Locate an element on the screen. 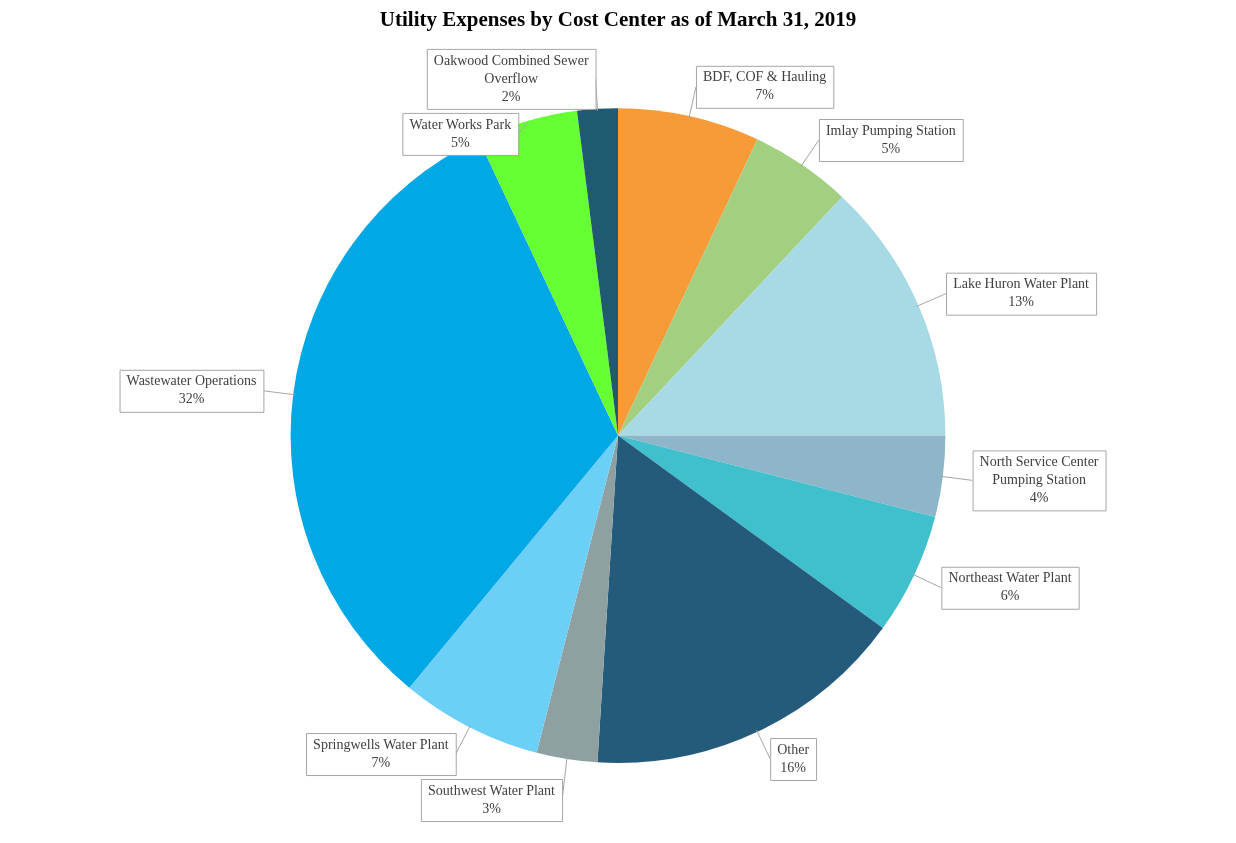  slice-label: Wastewater Operations is located at coordinates (191, 381).